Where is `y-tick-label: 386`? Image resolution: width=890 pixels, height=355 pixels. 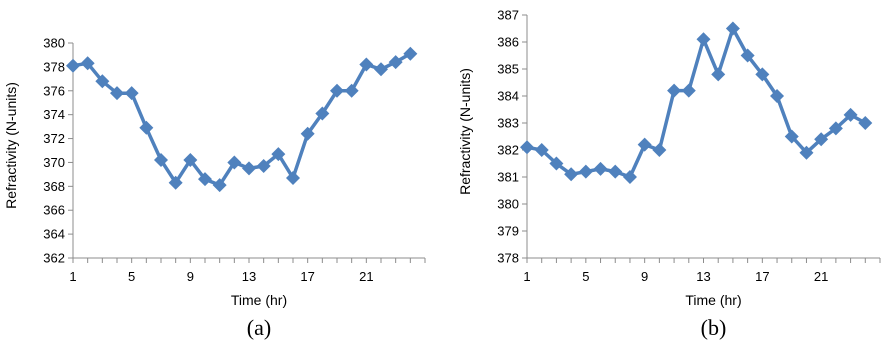
y-tick-label: 386 is located at coordinates (508, 42).